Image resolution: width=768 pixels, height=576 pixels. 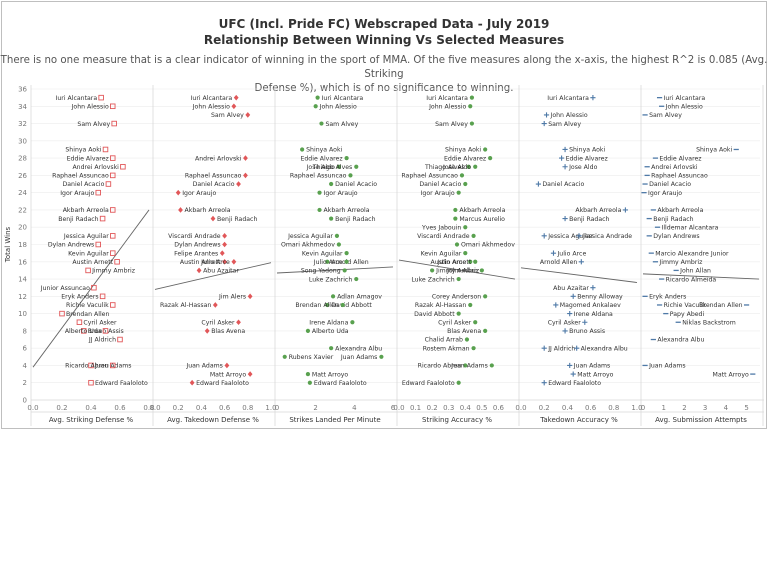 What do you see at coordinates (22, 141) in the screenshot?
I see `y-tick-label: 30` at bounding box center [22, 141].